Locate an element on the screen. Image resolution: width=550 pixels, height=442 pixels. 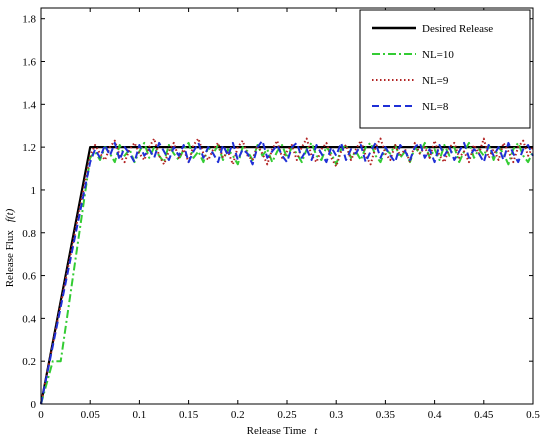
x-axis-label-symbol: t is located at coordinates (316, 431).